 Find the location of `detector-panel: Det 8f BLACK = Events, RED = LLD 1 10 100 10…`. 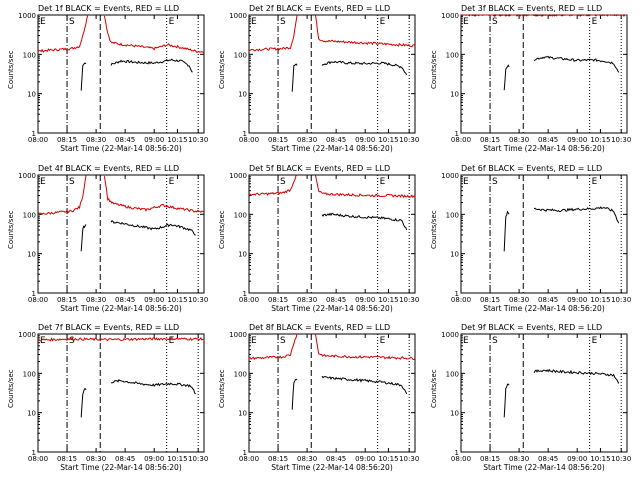

detector-panel: Det 8f BLACK = Events, RED = LLD 1 10 100 10… is located at coordinates (318, 397).